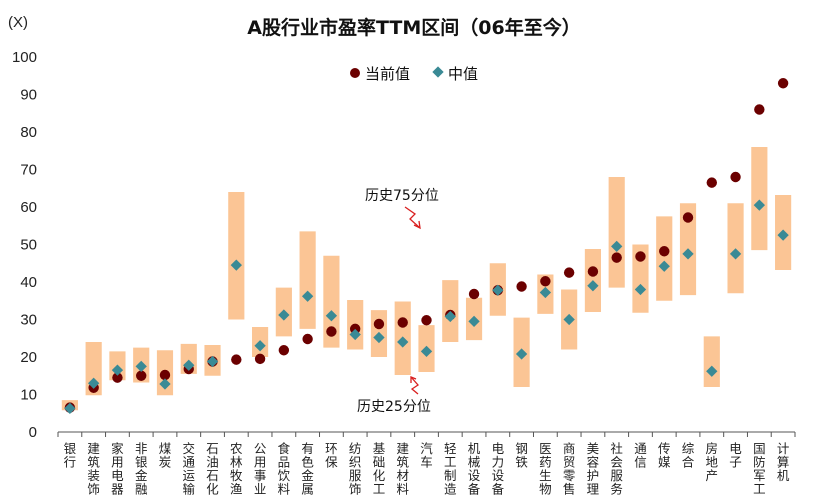 The height and width of the screenshot is (504, 818). I want to click on legend-median-label: 中值, so click(463, 74).